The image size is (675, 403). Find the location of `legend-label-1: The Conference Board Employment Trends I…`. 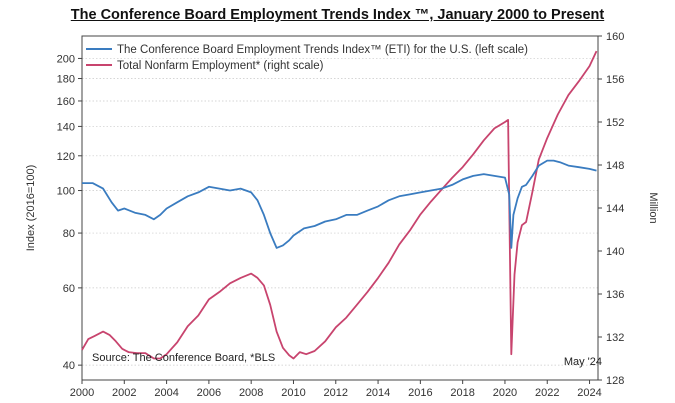

legend-label-1: The Conference Board Employment Trends I… is located at coordinates (322, 50).